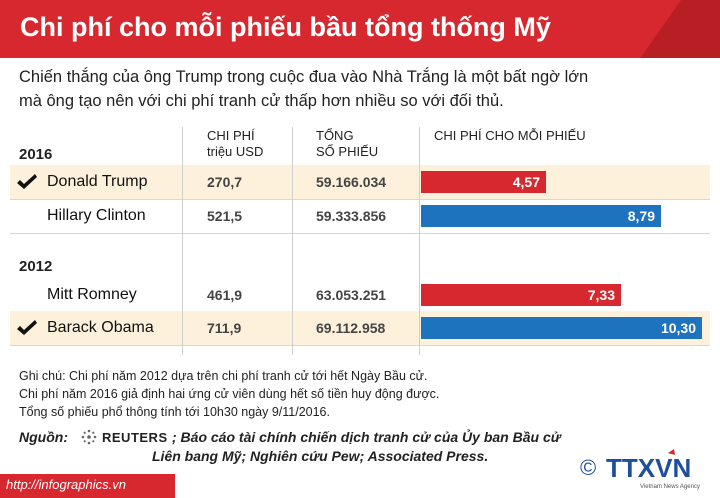 This screenshot has height=498, width=720. What do you see at coordinates (678, 328) in the screenshot?
I see `bar-label-barack-obama: 10,30` at bounding box center [678, 328].